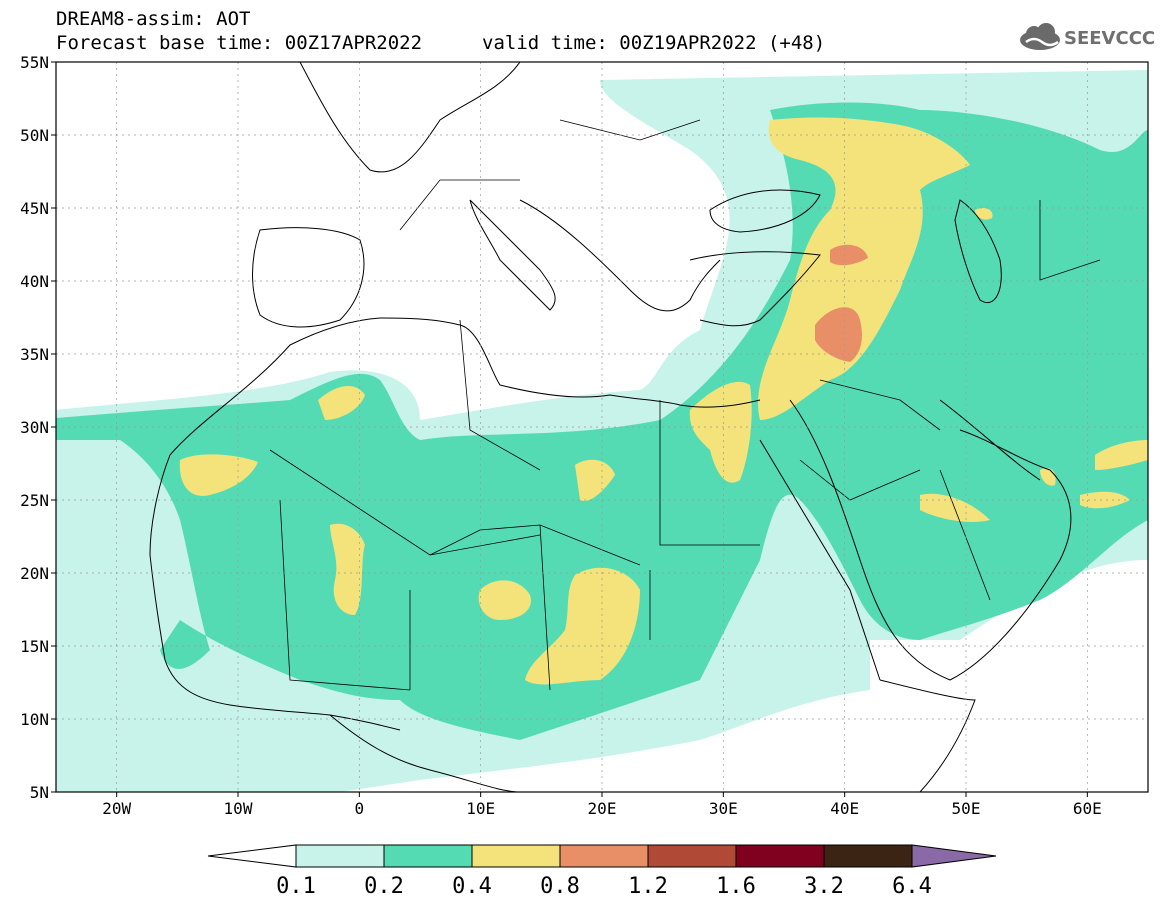 The height and width of the screenshot is (905, 1165). What do you see at coordinates (239, 43) in the screenshot?
I see `forecast-base-time: Forecast base time: 00Z17APR2022` at bounding box center [239, 43].